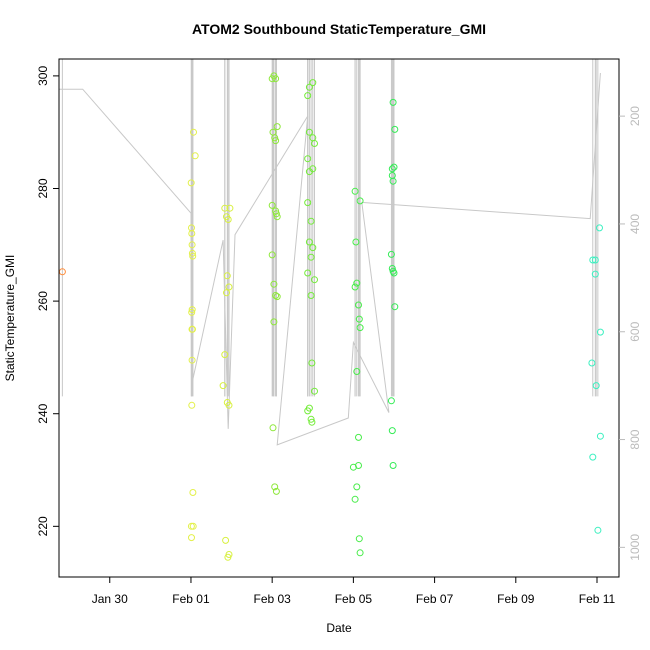 This screenshot has height=650, width=650. What do you see at coordinates (43, 301) in the screenshot?
I see `y-tick-label: 260` at bounding box center [43, 301].